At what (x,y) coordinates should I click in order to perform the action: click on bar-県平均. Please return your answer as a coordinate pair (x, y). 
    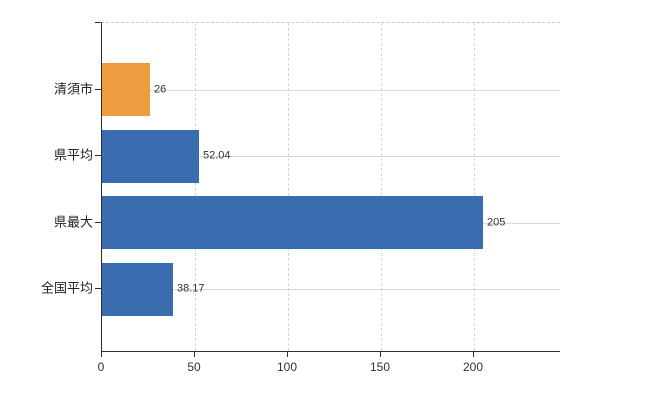
    Looking at the image, I should click on (150, 156).